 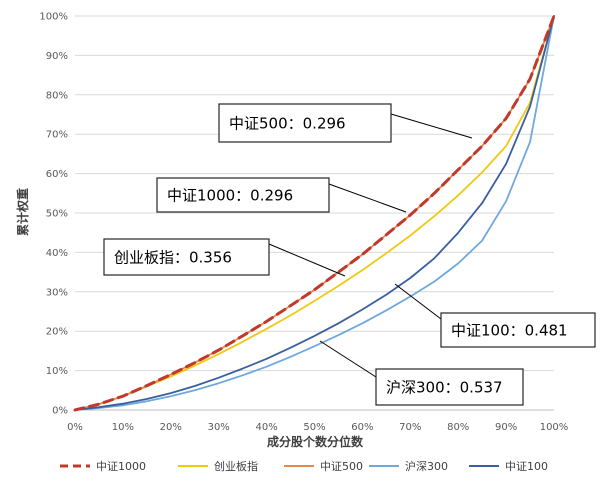 I want to click on y-tick-label: 30%, so click(x=57, y=292).